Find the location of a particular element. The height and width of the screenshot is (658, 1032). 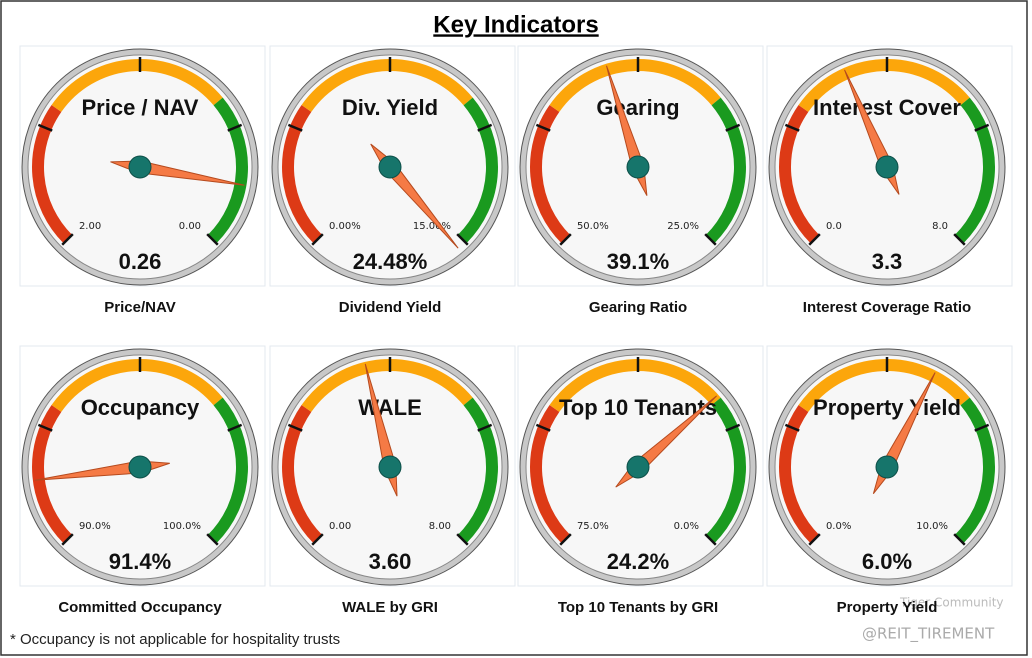

tick-label: 90.0% is located at coordinates (95, 526).